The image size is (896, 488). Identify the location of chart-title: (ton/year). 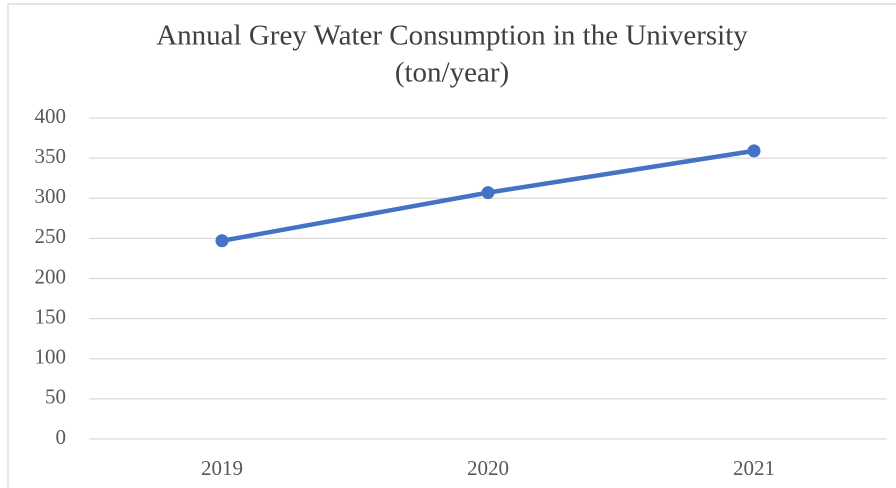
(452, 73).